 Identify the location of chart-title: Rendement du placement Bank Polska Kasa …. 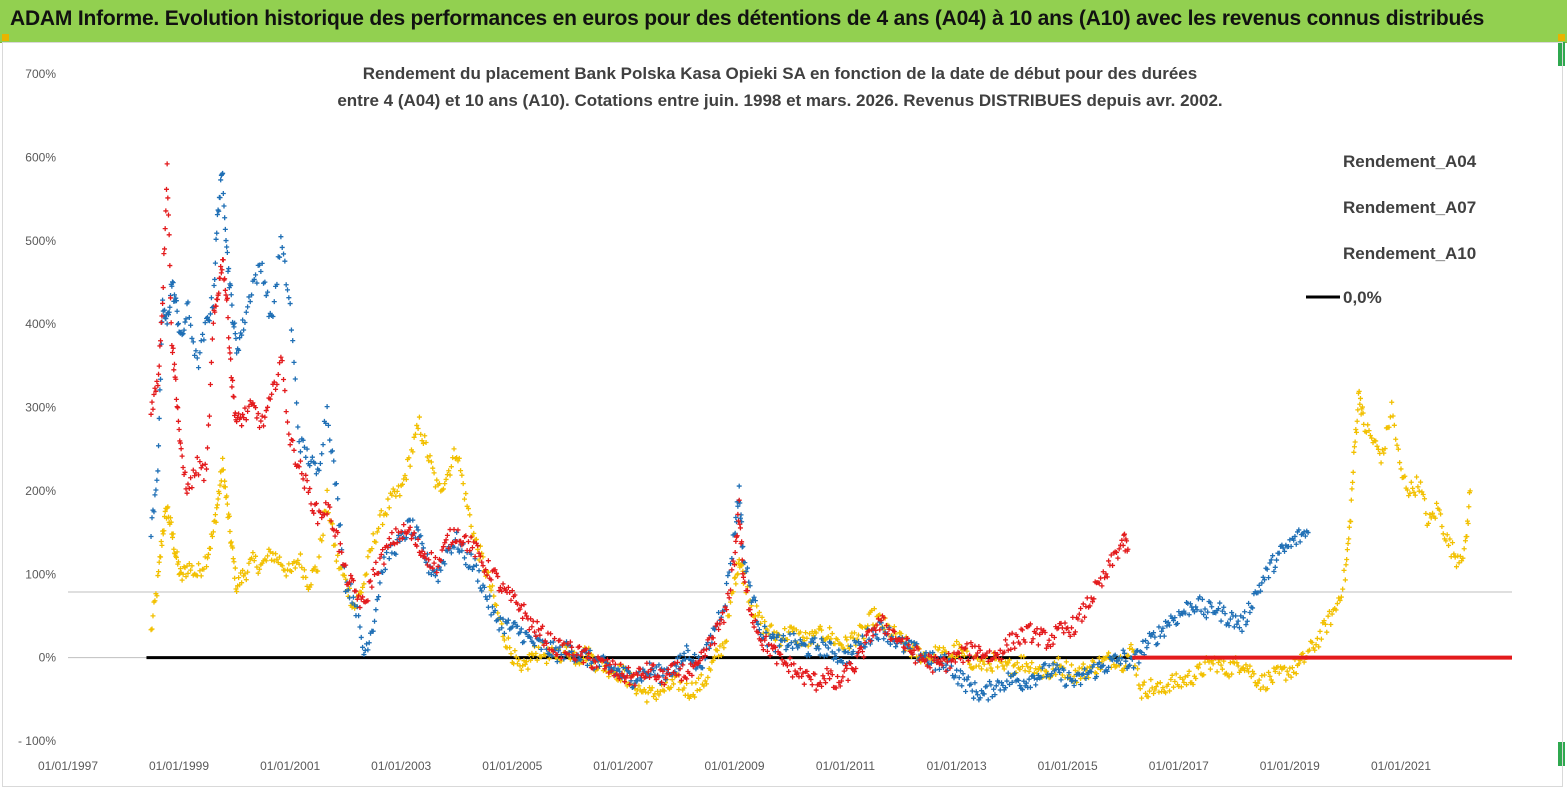
(780, 87).